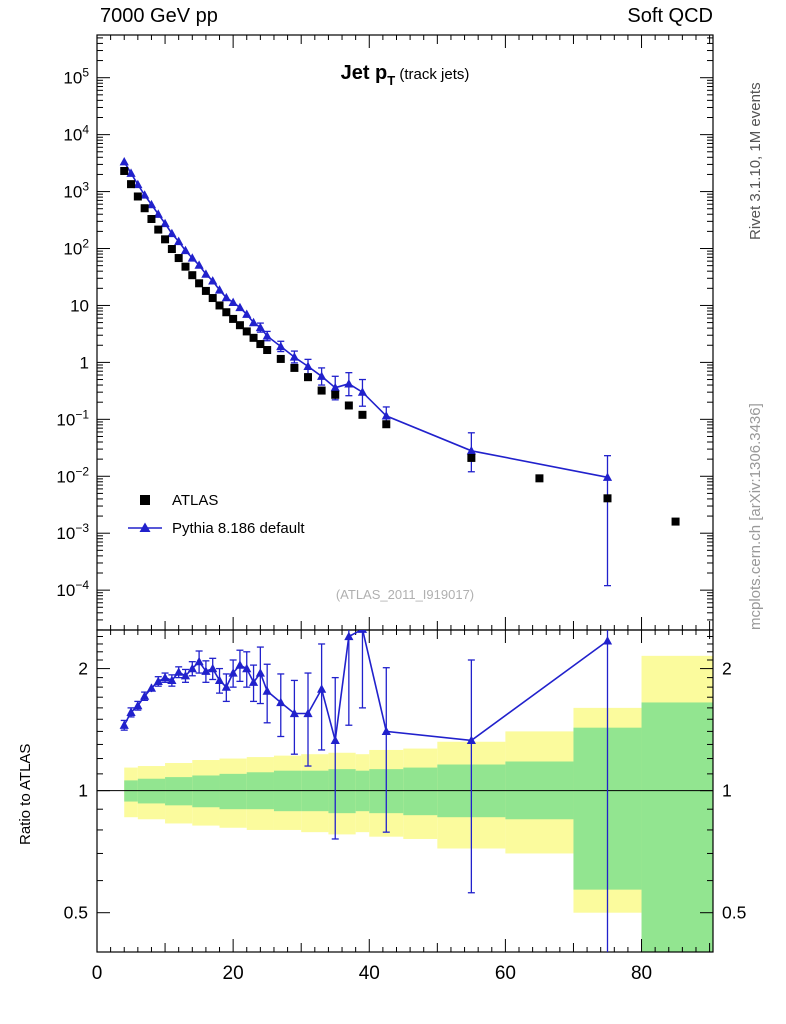  Describe the element at coordinates (76, 248) in the screenshot. I see `svg-text: 10²` at that location.